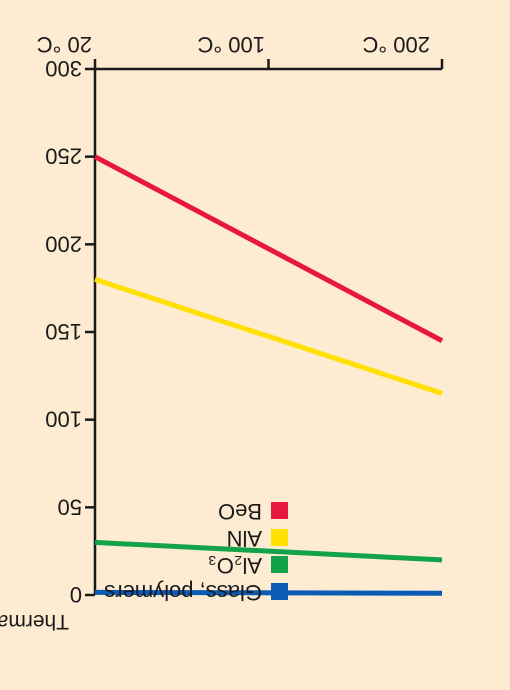  What do you see at coordinates (63, 68) in the screenshot?
I see `y-tick-label-6: 300` at bounding box center [63, 68].